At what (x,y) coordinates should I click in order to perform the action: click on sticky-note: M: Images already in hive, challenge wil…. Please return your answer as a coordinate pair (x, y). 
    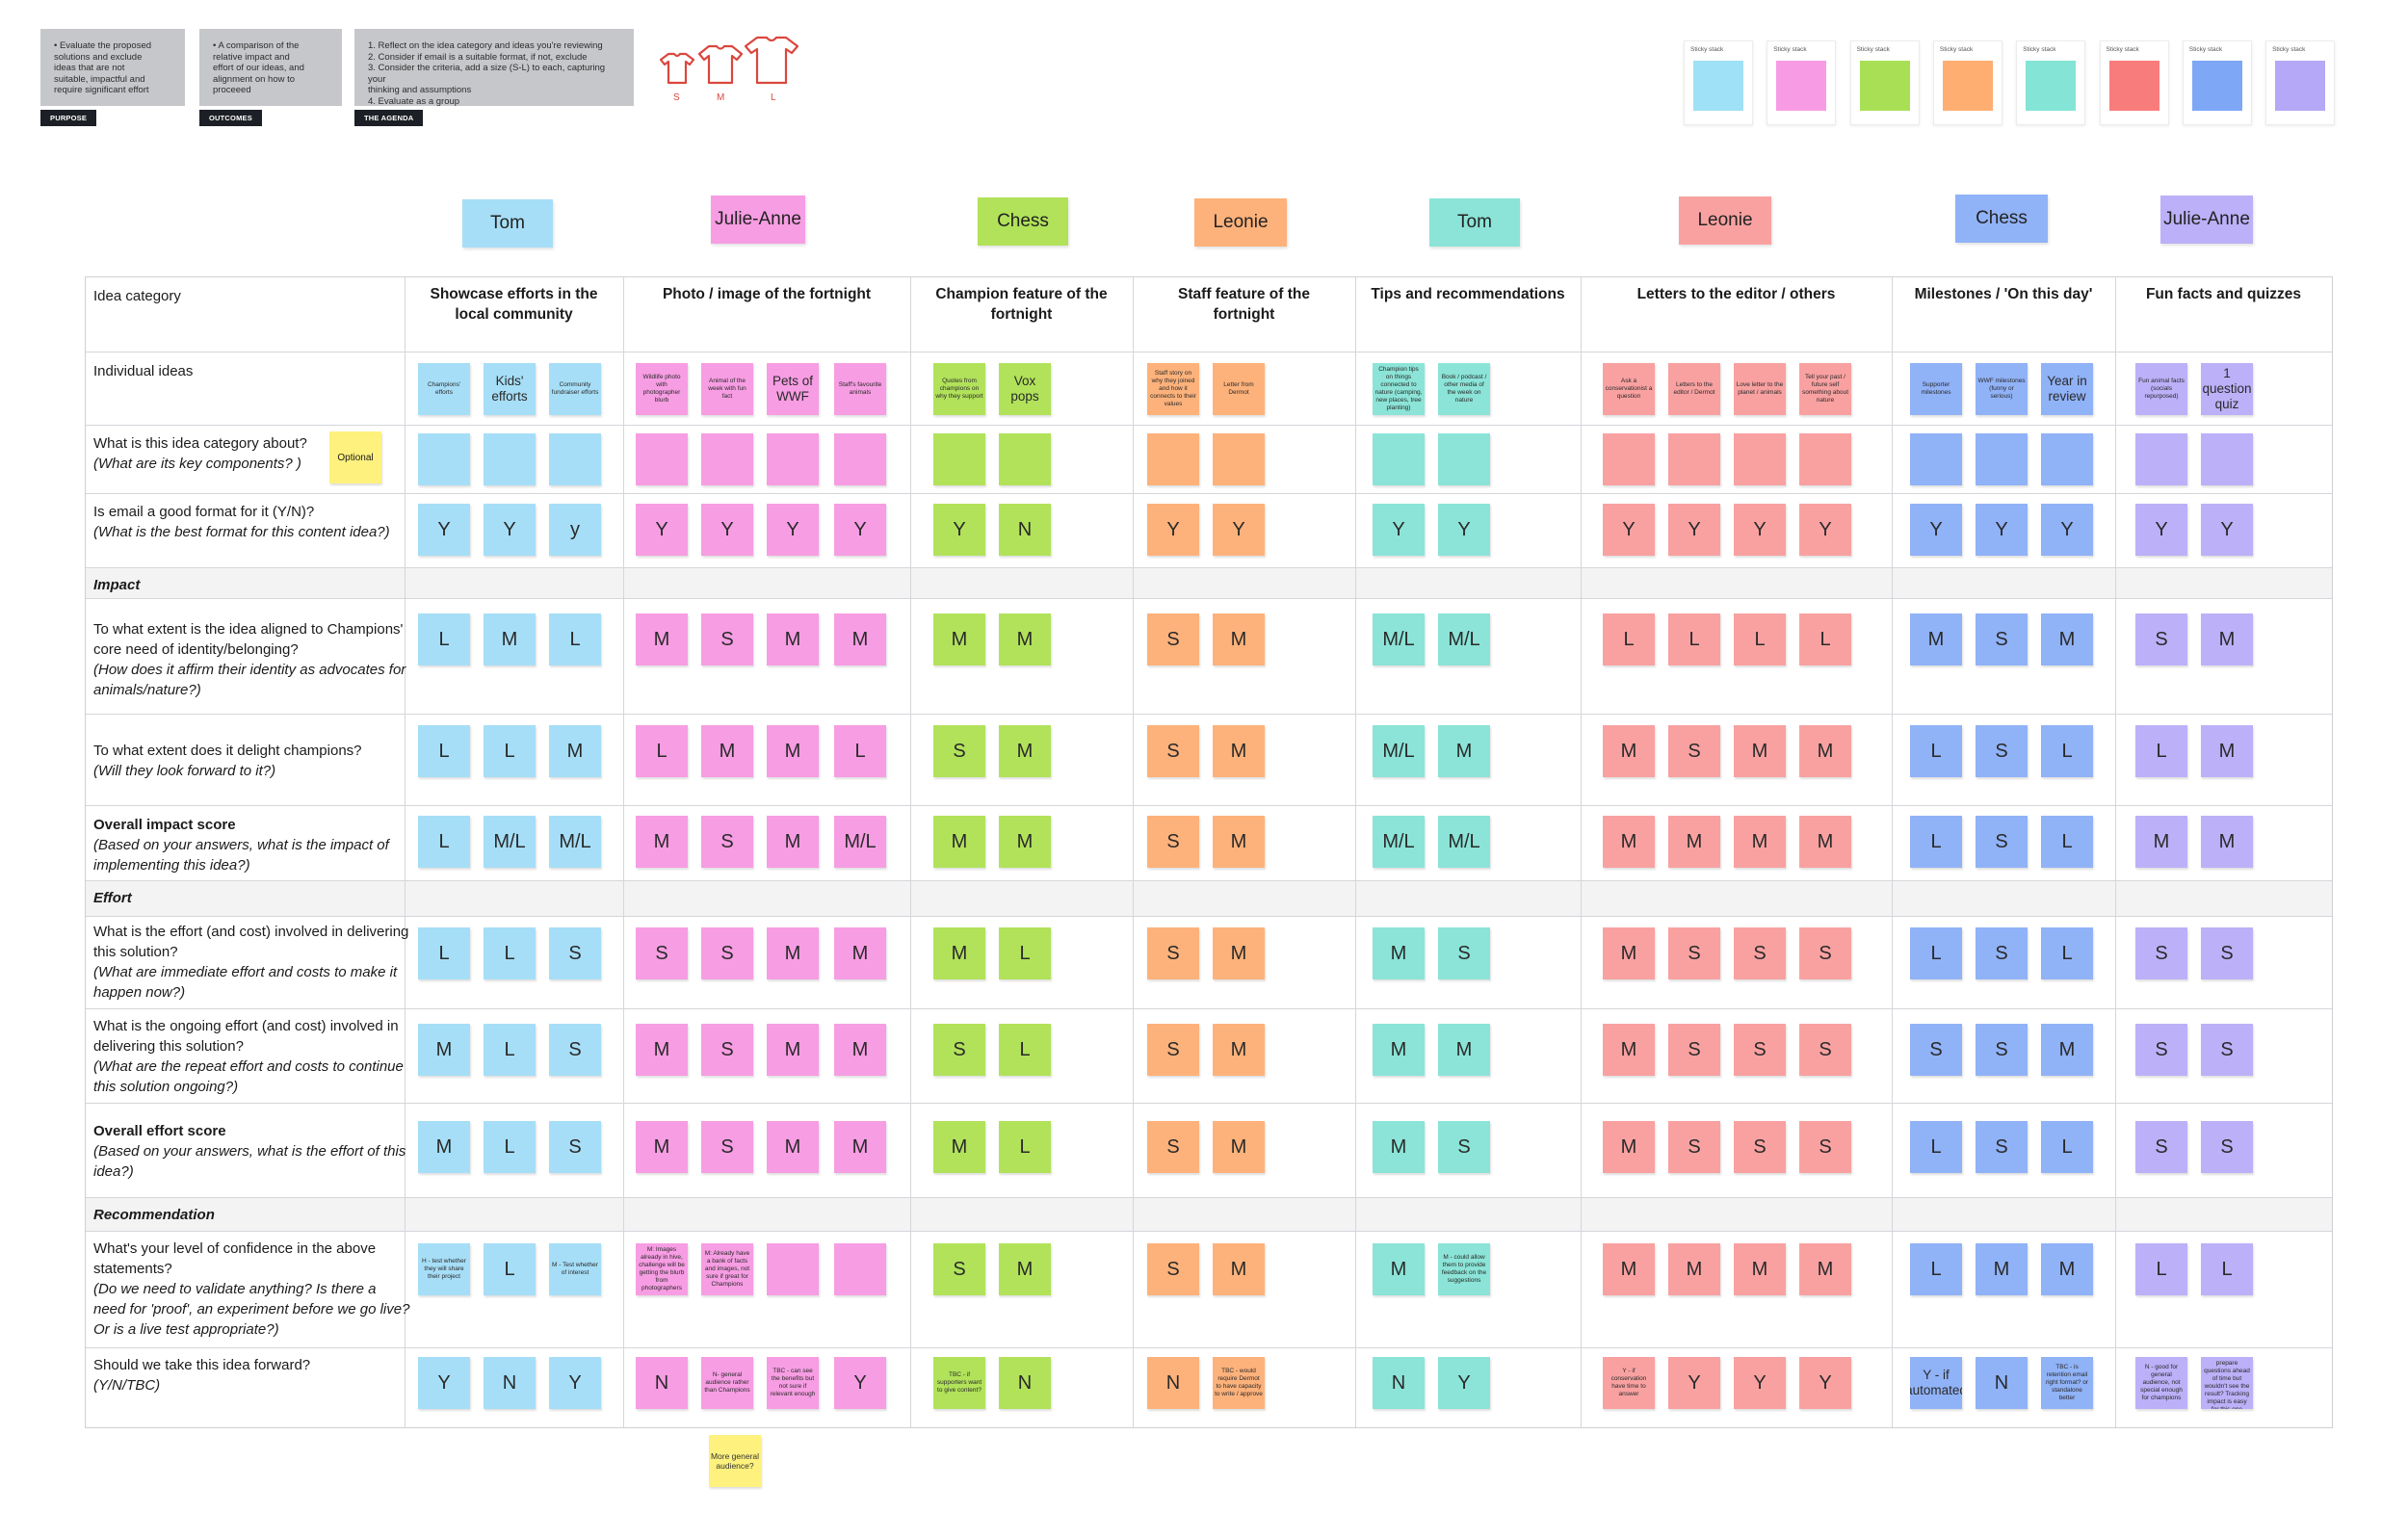
    Looking at the image, I should click on (662, 1269).